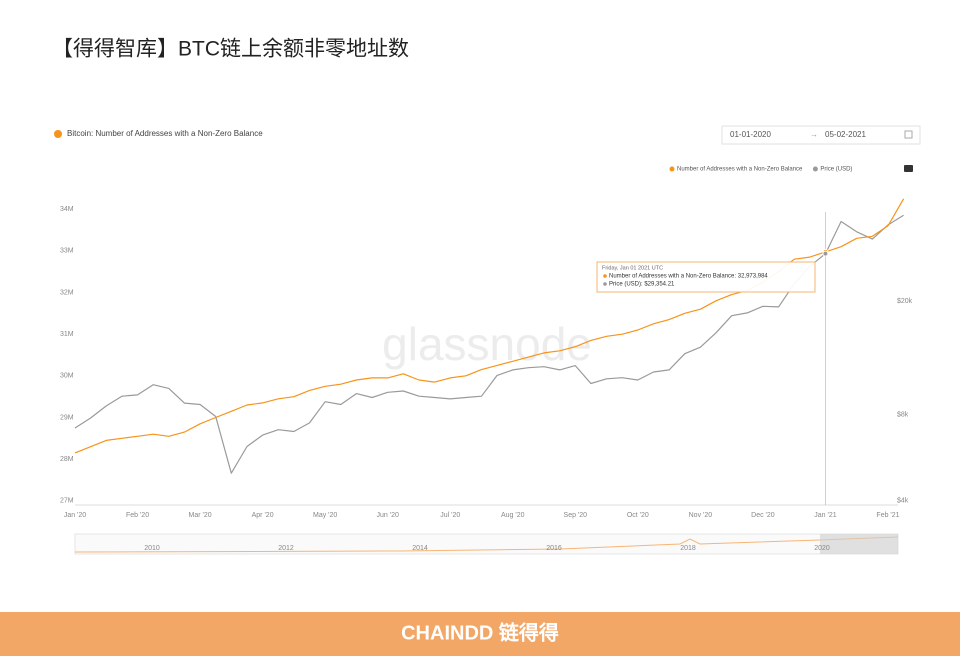 The image size is (960, 672). What do you see at coordinates (576, 515) in the screenshot?
I see `x-tick-label: Sep '20` at bounding box center [576, 515].